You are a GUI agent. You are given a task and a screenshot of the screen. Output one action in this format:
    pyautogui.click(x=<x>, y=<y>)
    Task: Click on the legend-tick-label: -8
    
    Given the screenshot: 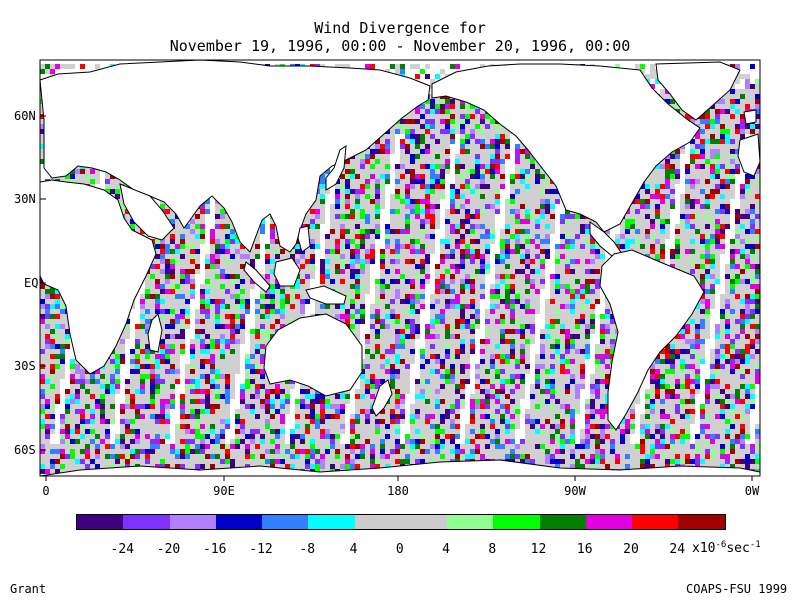 What is the action you would take?
    pyautogui.click(x=307, y=549)
    